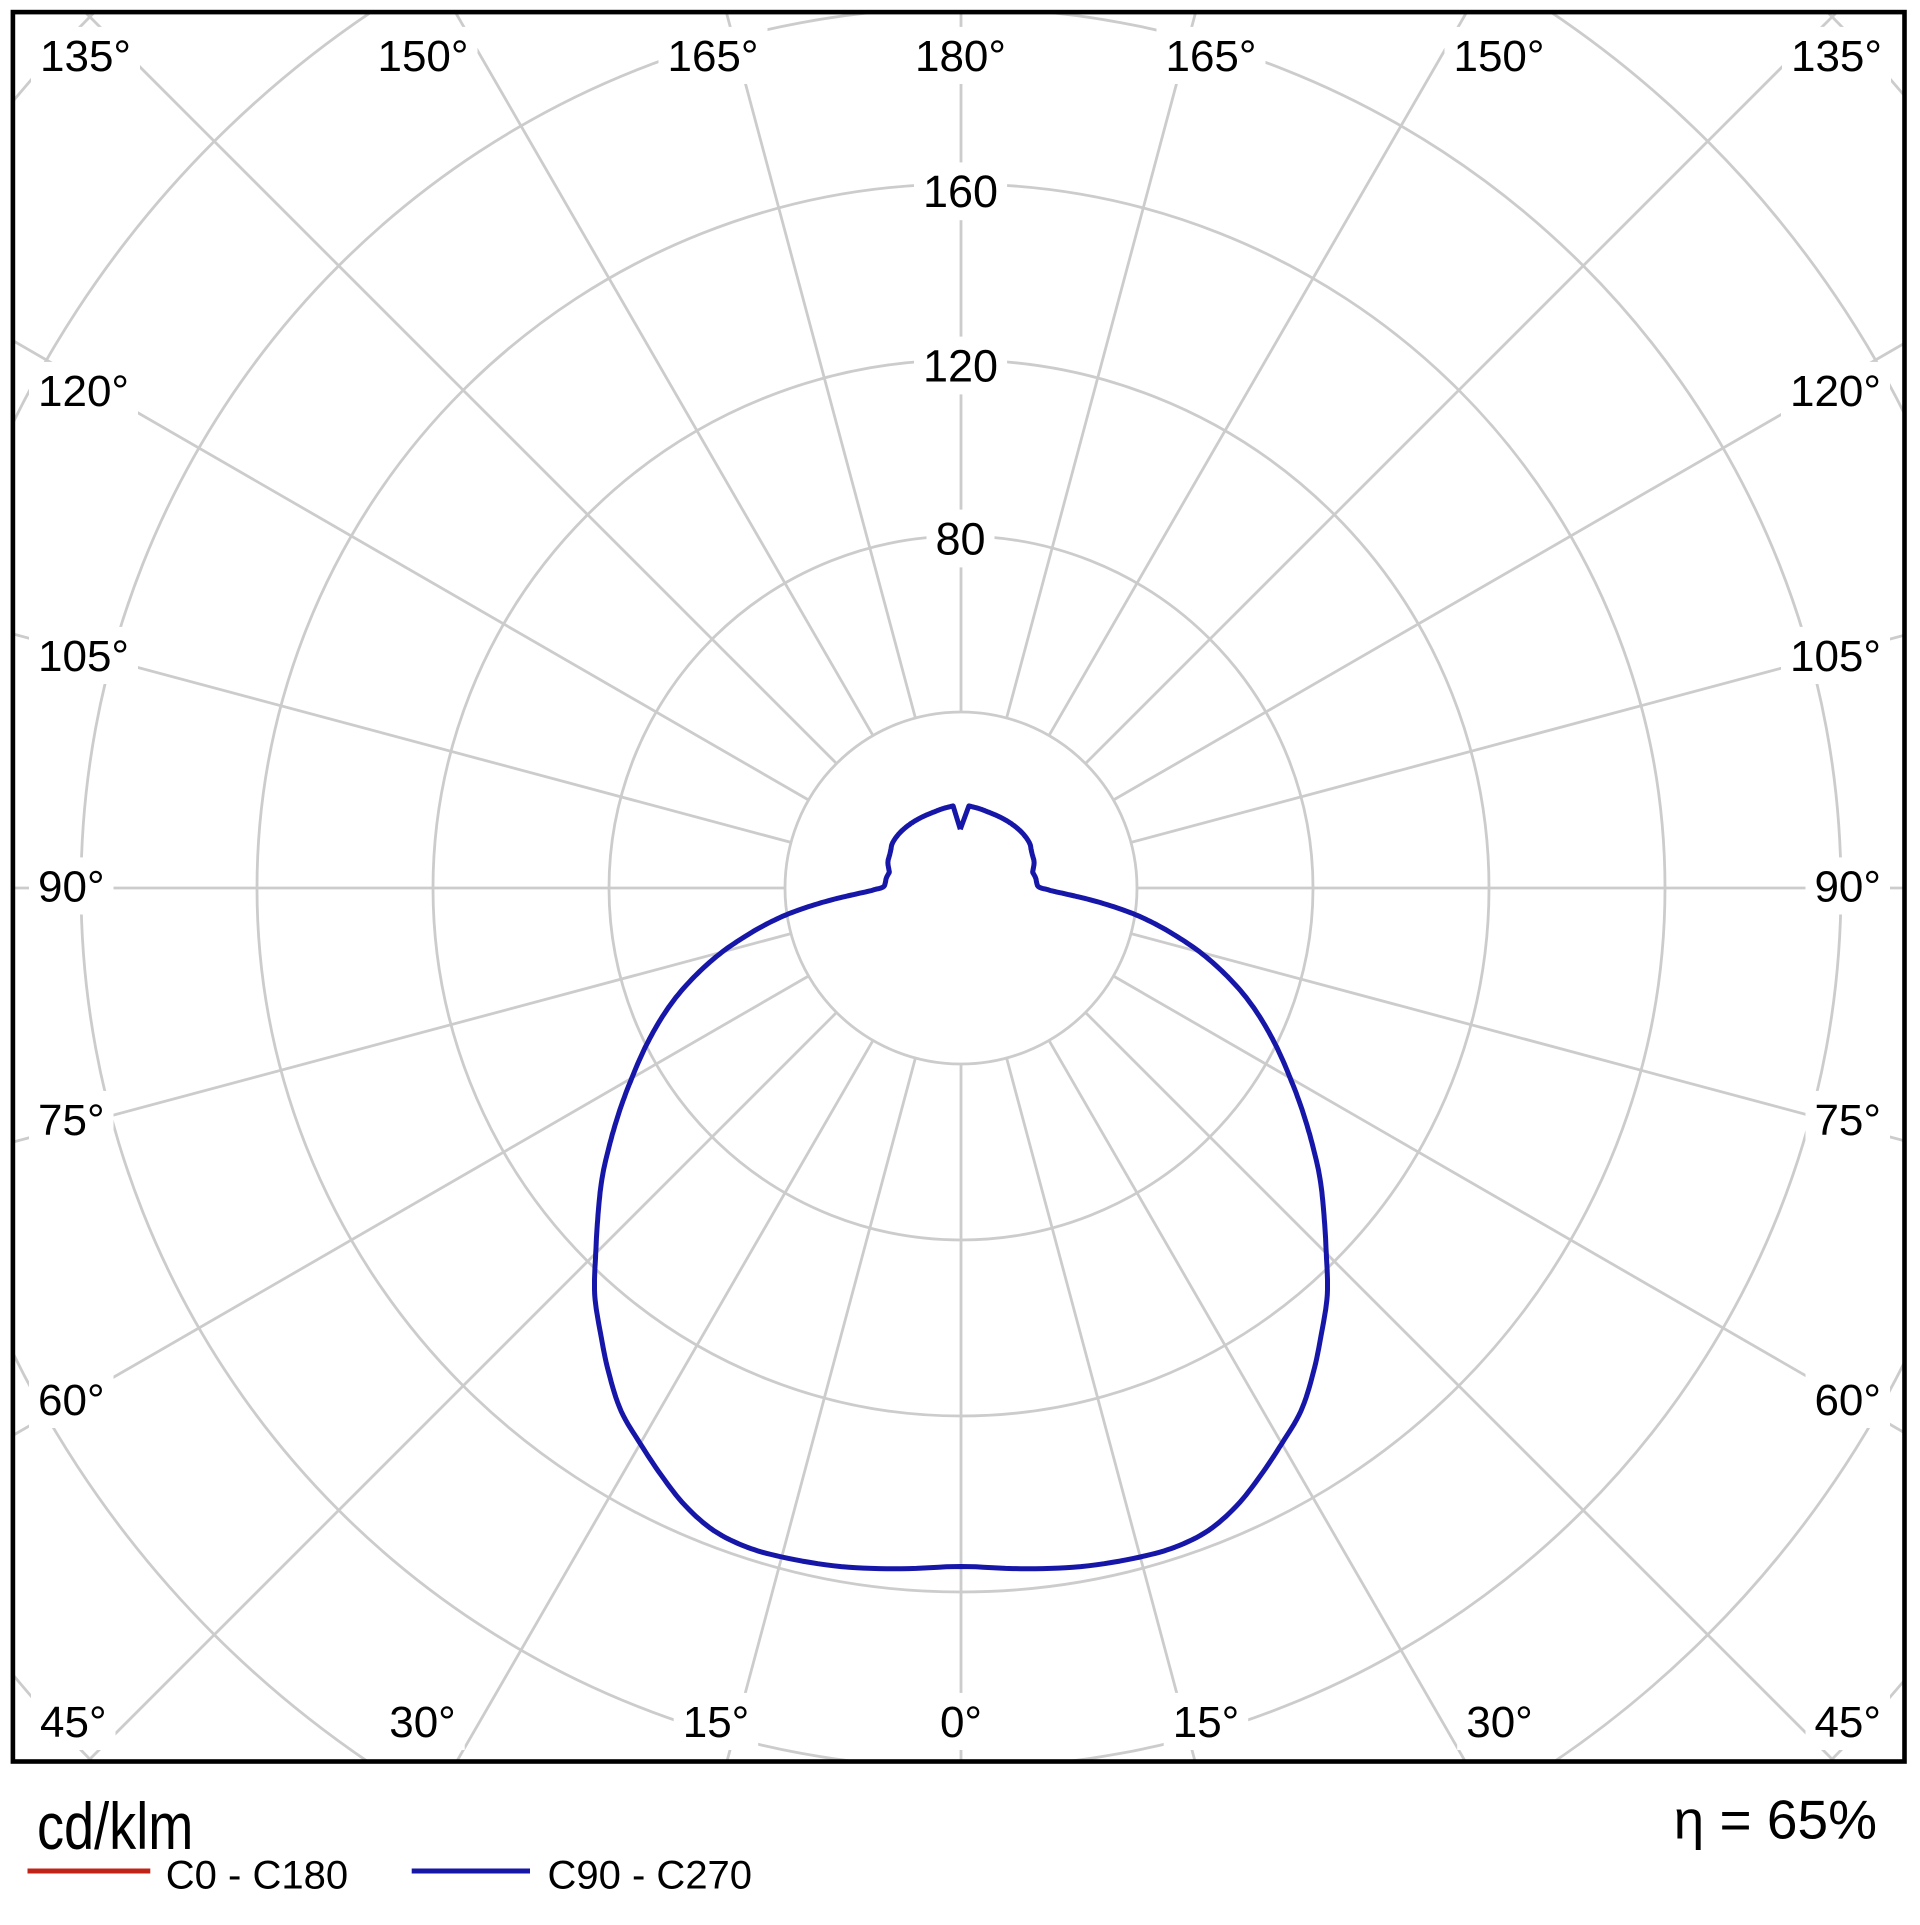 The width and height of the screenshot is (1920, 1925). I want to click on svg-text: C90 - C270, so click(650, 1875).